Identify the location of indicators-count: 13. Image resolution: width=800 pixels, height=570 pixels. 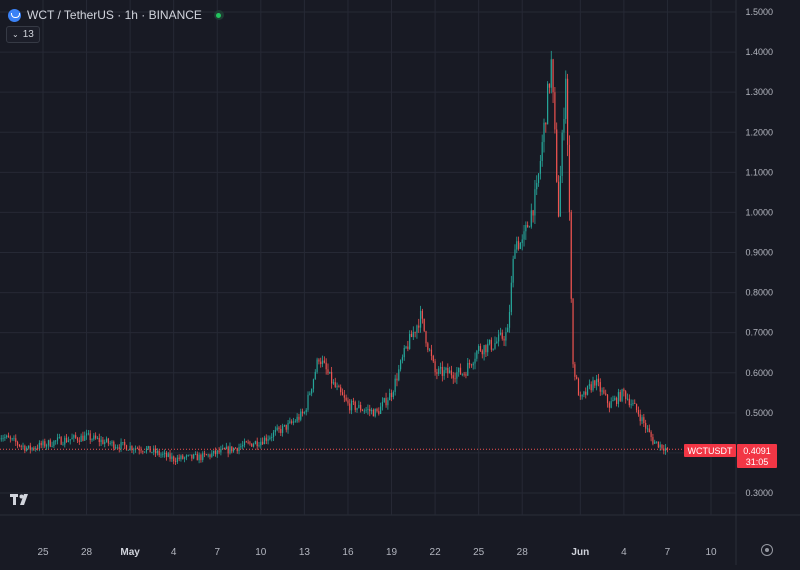
(28, 34).